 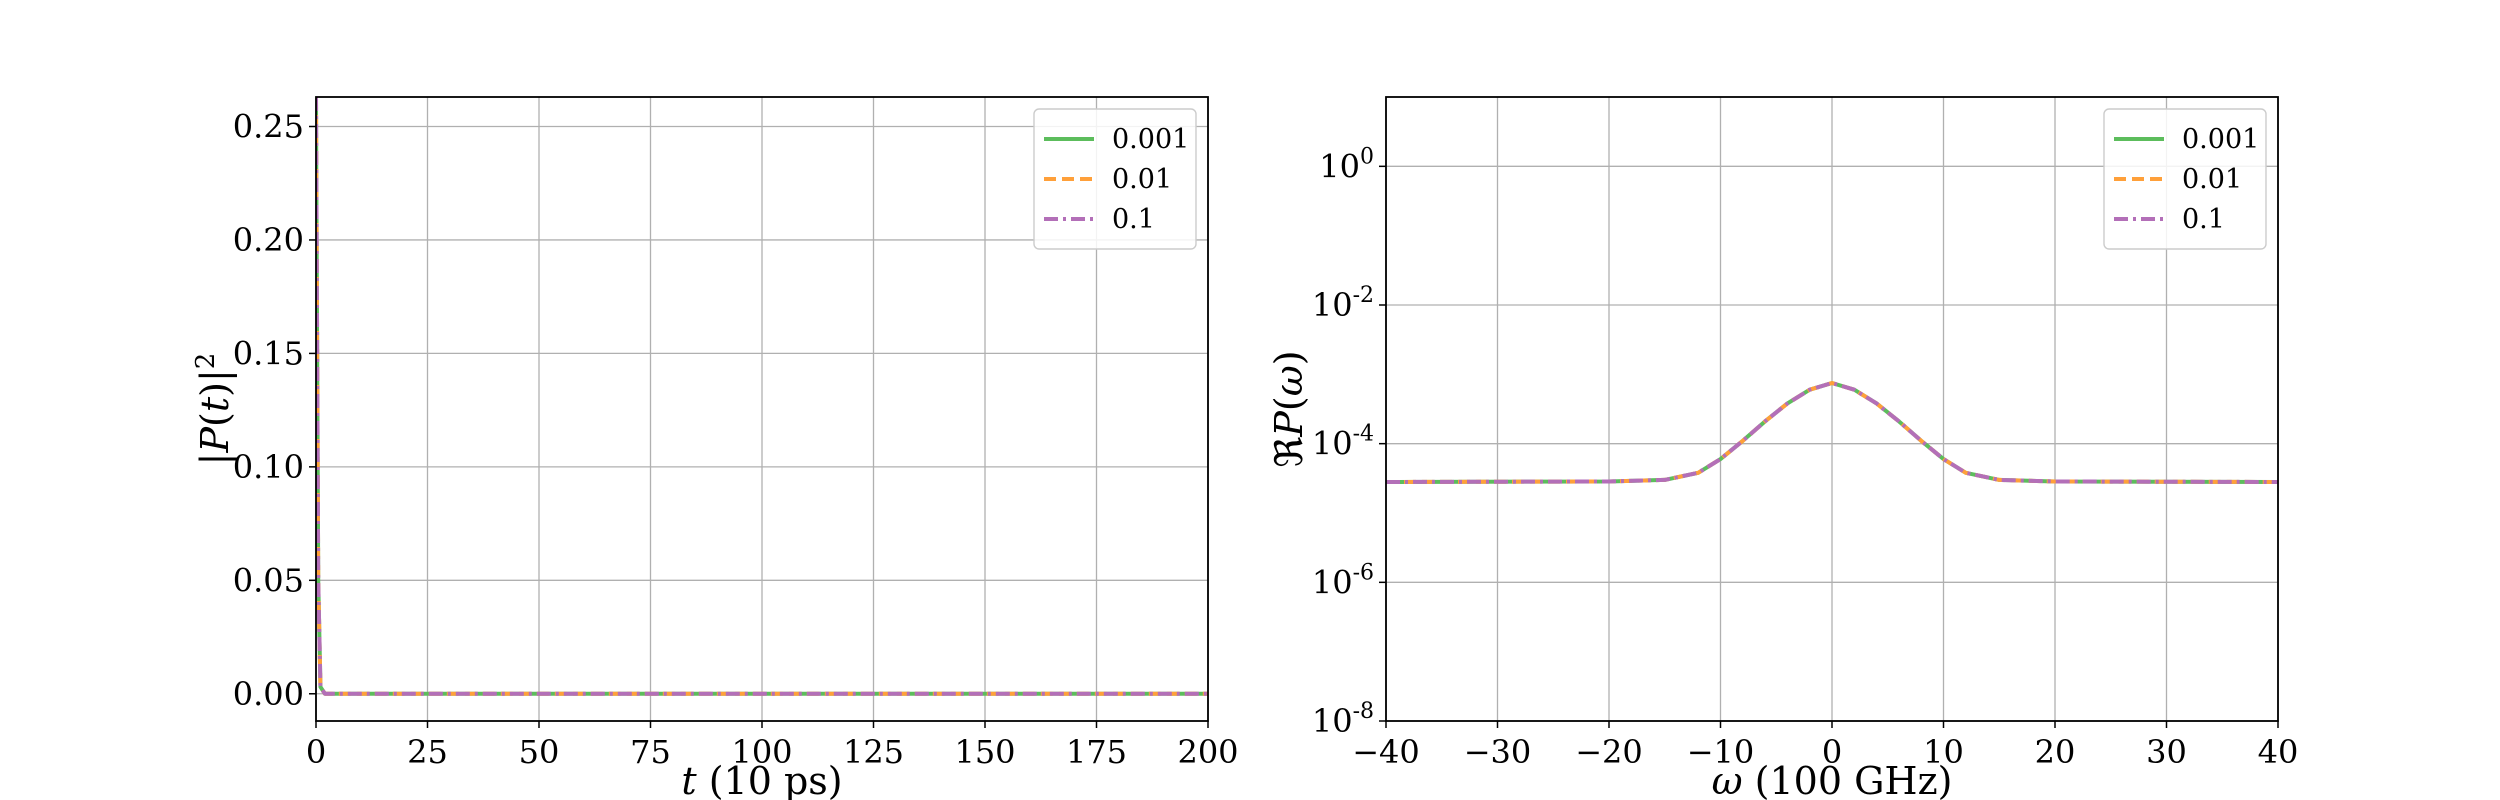 What do you see at coordinates (873, 752) in the screenshot?
I see `x-tick-label: 125` at bounding box center [873, 752].